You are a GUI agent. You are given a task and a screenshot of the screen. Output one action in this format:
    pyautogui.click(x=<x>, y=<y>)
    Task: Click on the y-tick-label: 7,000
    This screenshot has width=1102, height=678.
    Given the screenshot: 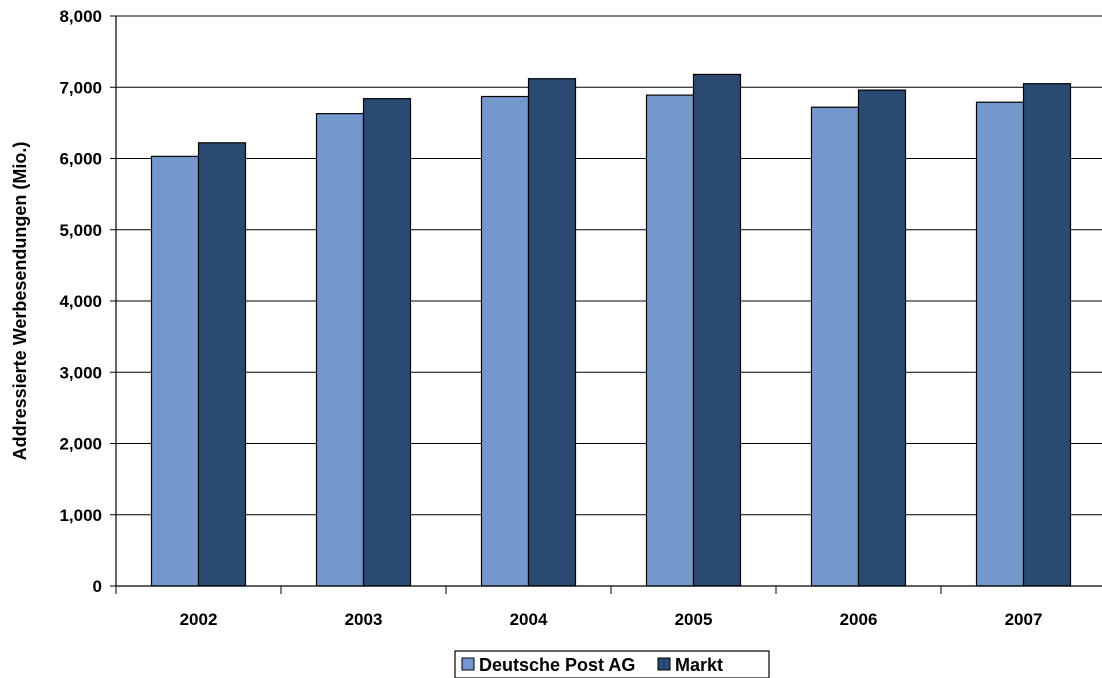 What is the action you would take?
    pyautogui.click(x=80, y=87)
    